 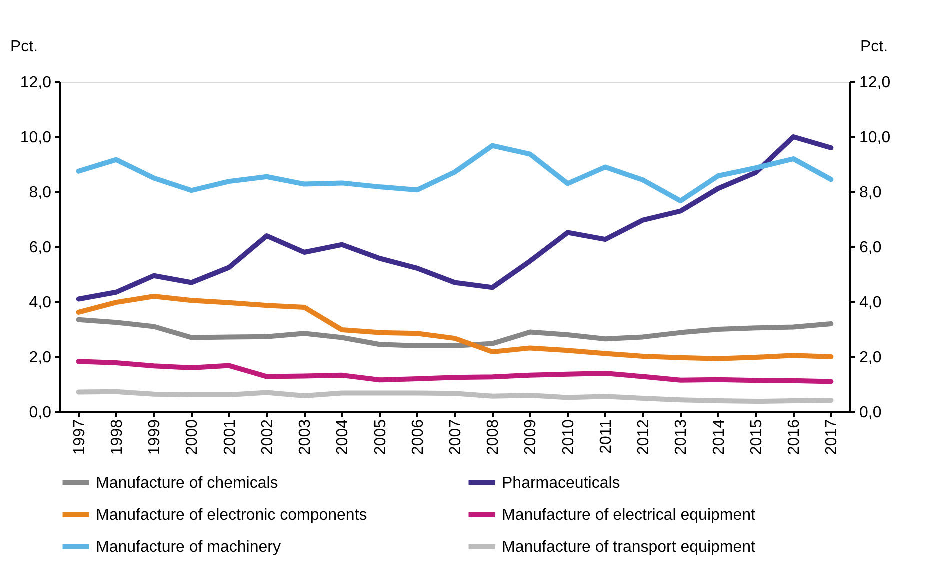 What do you see at coordinates (232, 515) in the screenshot?
I see `legend-label: Manufacture of electronic components` at bounding box center [232, 515].